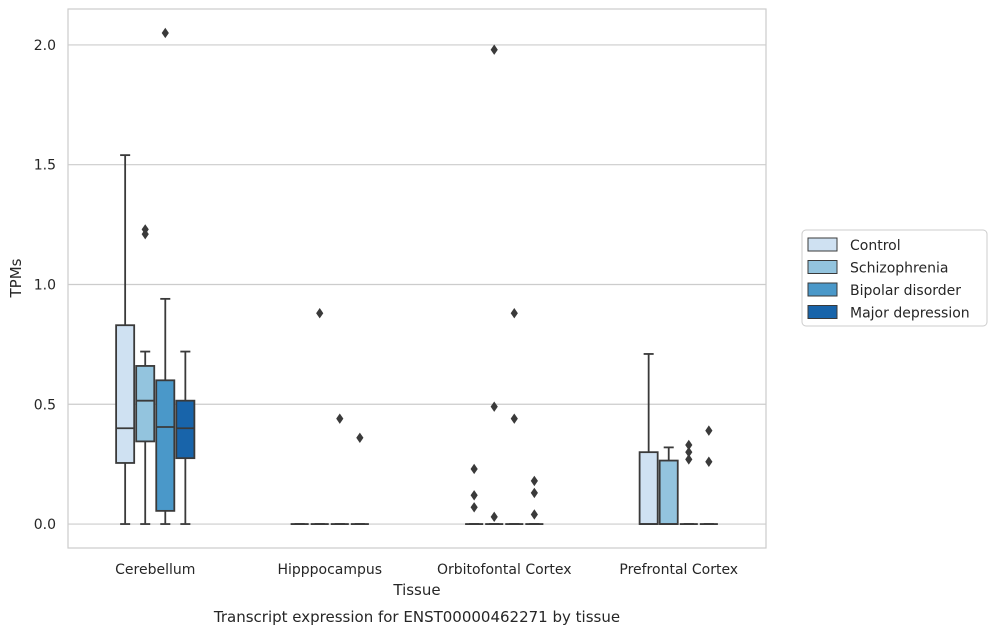 This screenshot has height=638, width=997. What do you see at coordinates (899, 269) in the screenshot?
I see `legend-label: Schizophrenia` at bounding box center [899, 269].